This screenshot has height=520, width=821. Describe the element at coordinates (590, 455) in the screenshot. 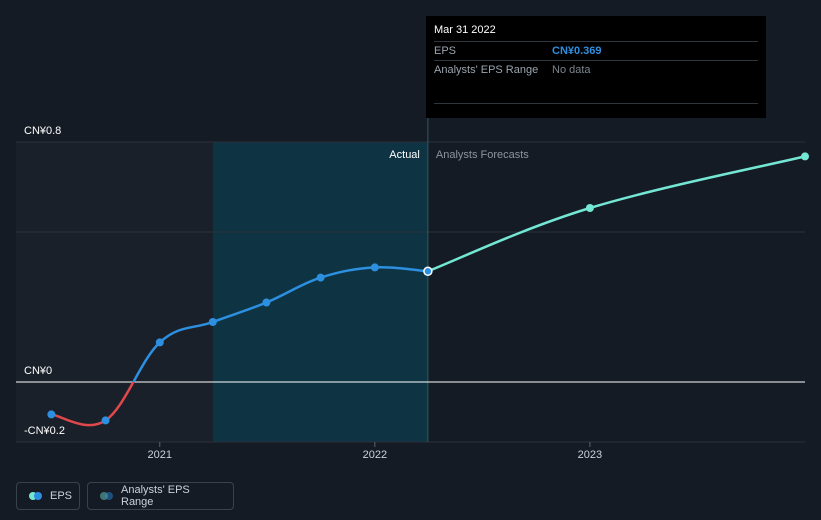

I see `x-label-2: 2023` at that location.